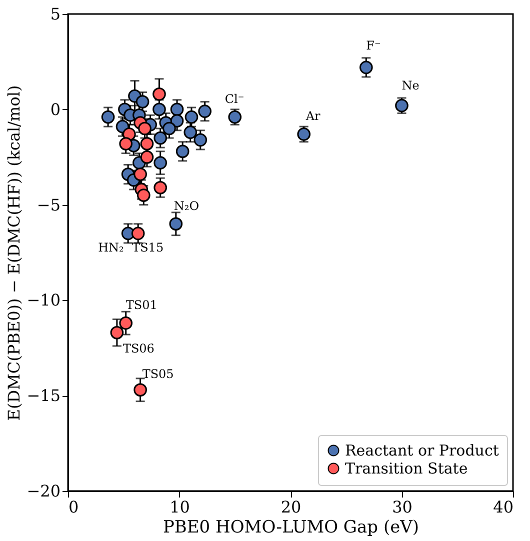 Image resolution: width=530 pixels, height=541 pixels. What do you see at coordinates (234, 99) in the screenshot?
I see `annotation: Cl⁻` at bounding box center [234, 99].